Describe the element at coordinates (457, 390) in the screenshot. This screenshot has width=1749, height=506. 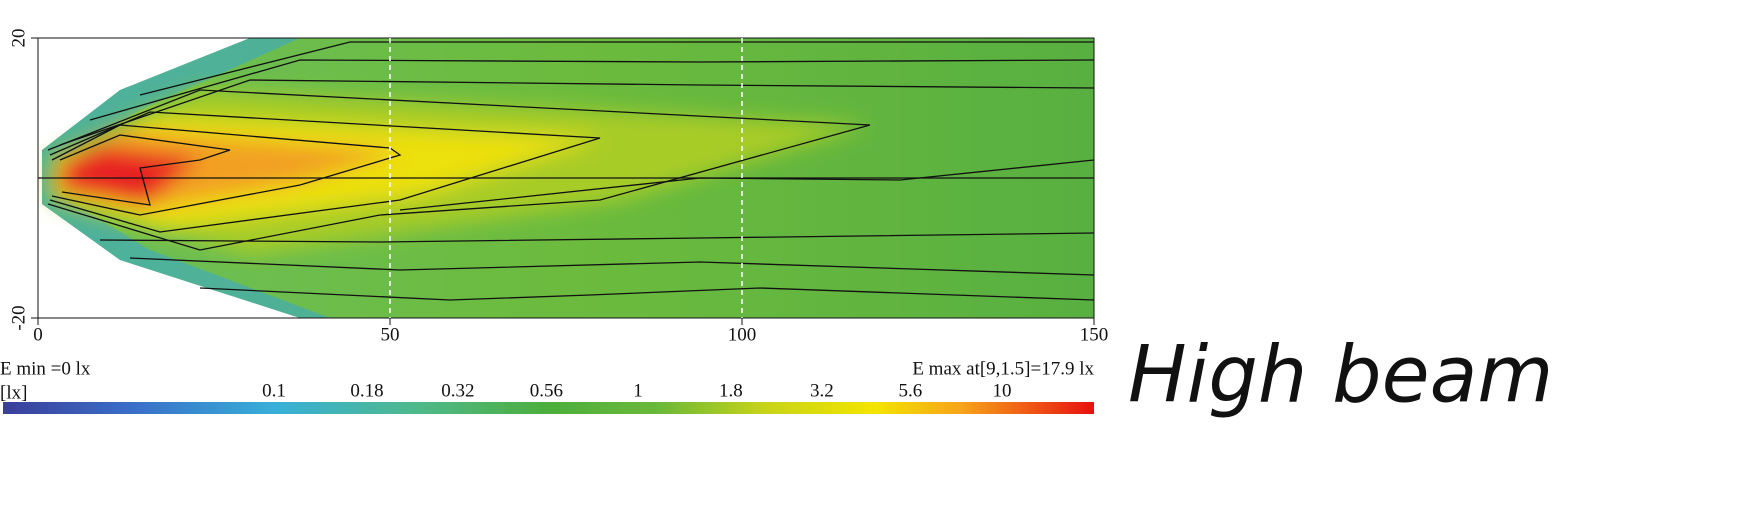
I see `colorbar-tick-label: 0.32` at that location.